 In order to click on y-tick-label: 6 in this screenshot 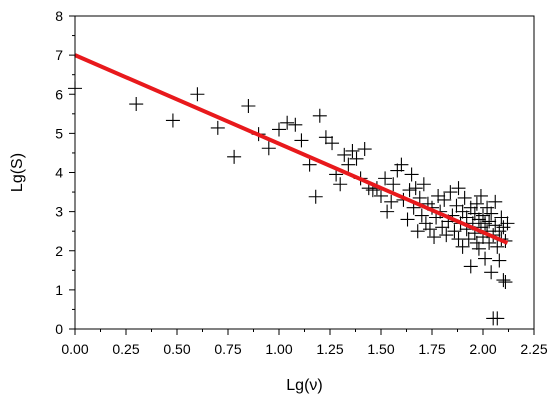, I will do `click(59, 94)`.